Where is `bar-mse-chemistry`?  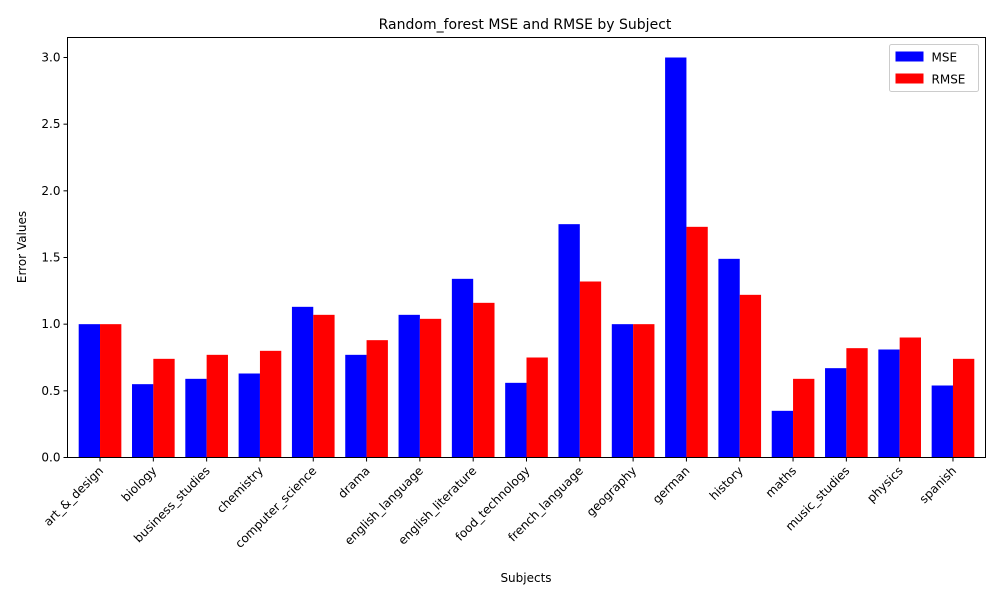
bar-mse-chemistry is located at coordinates (249, 415).